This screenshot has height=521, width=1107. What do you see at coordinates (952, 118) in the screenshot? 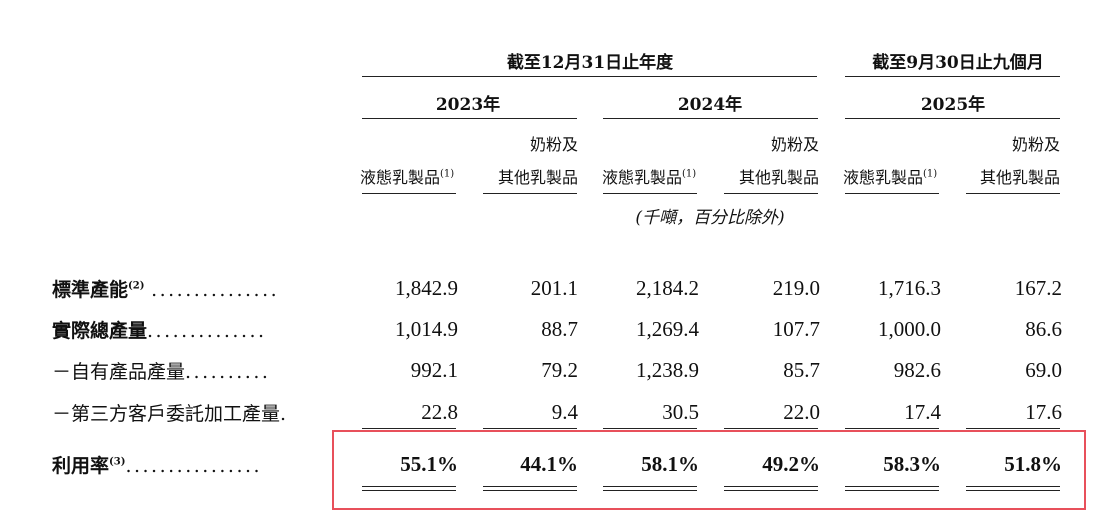
I see `rule-year-2025` at bounding box center [952, 118].